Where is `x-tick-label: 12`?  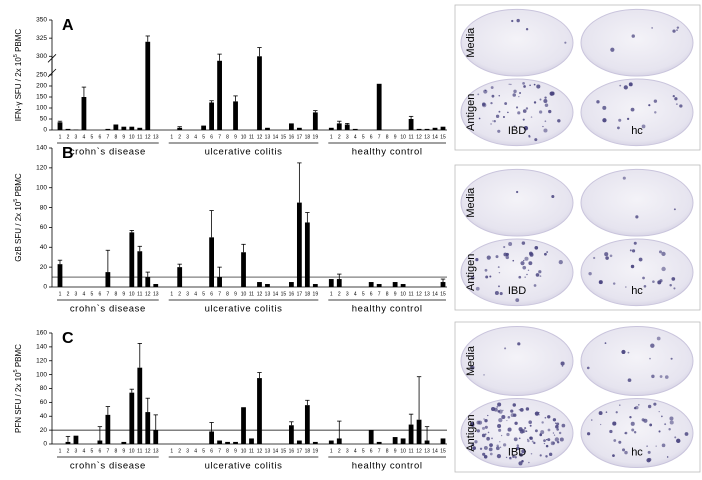
x-tick-label: 12 is located at coordinates (260, 137).